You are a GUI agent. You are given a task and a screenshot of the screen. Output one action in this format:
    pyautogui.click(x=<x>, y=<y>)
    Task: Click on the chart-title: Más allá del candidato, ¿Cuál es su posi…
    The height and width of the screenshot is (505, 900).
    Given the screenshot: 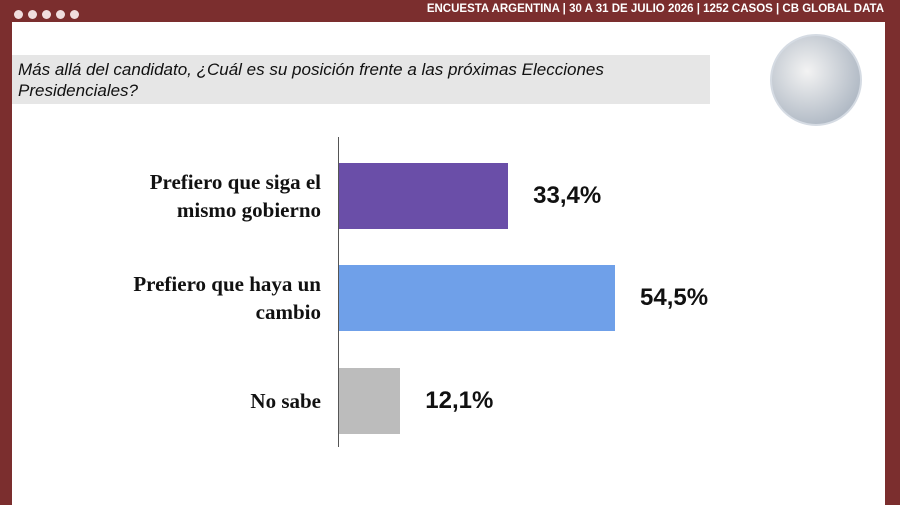 What is the action you would take?
    pyautogui.click(x=361, y=79)
    